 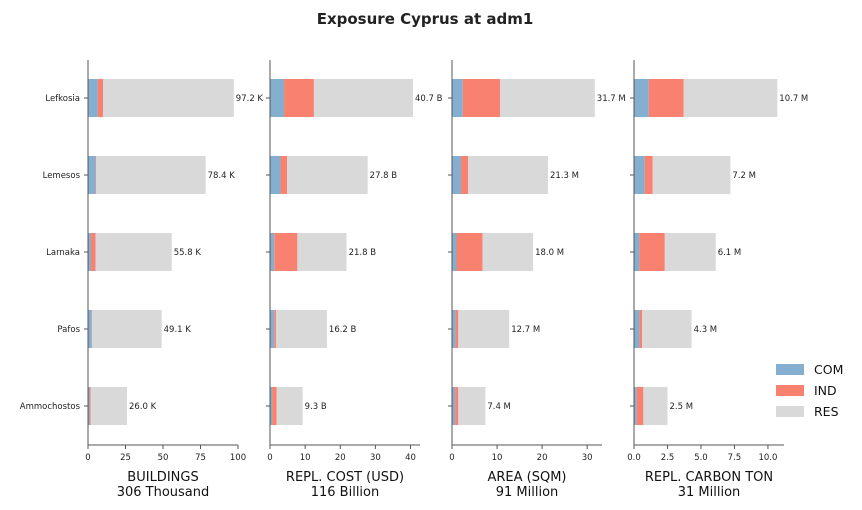 I want to click on legend-swatch-com, so click(x=790, y=369).